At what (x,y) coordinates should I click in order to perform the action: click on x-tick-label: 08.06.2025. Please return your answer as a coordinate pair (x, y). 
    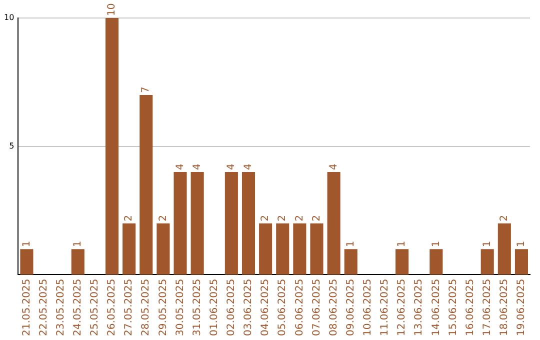
    Looking at the image, I should click on (334, 307).